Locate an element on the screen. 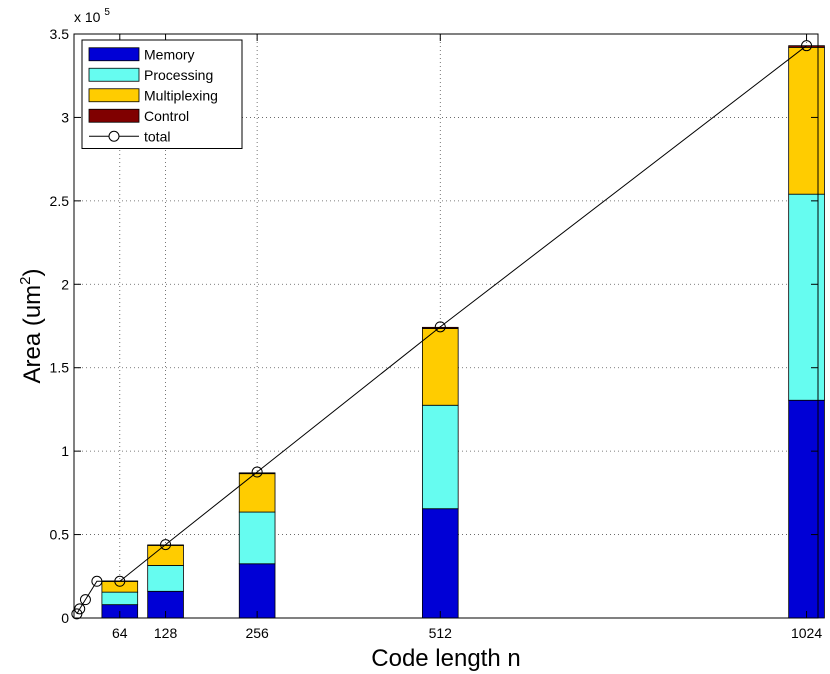  y-axis-label: Area (um2) is located at coordinates (31, 325).